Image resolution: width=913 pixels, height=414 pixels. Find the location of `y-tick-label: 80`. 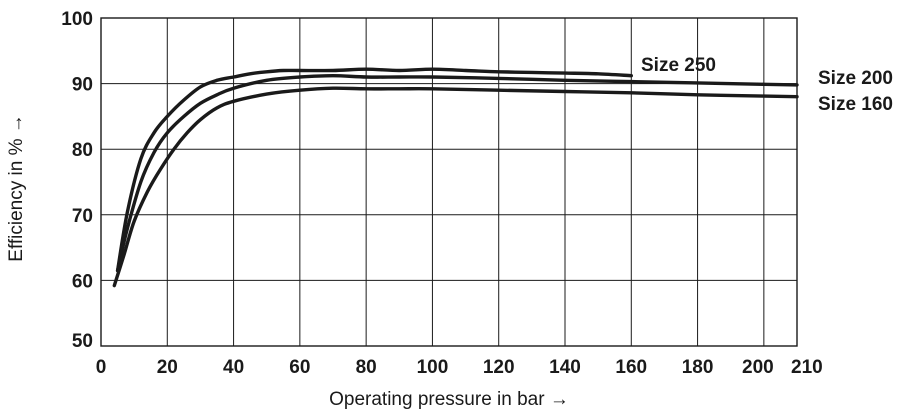

y-tick-label: 80 is located at coordinates (82, 150).